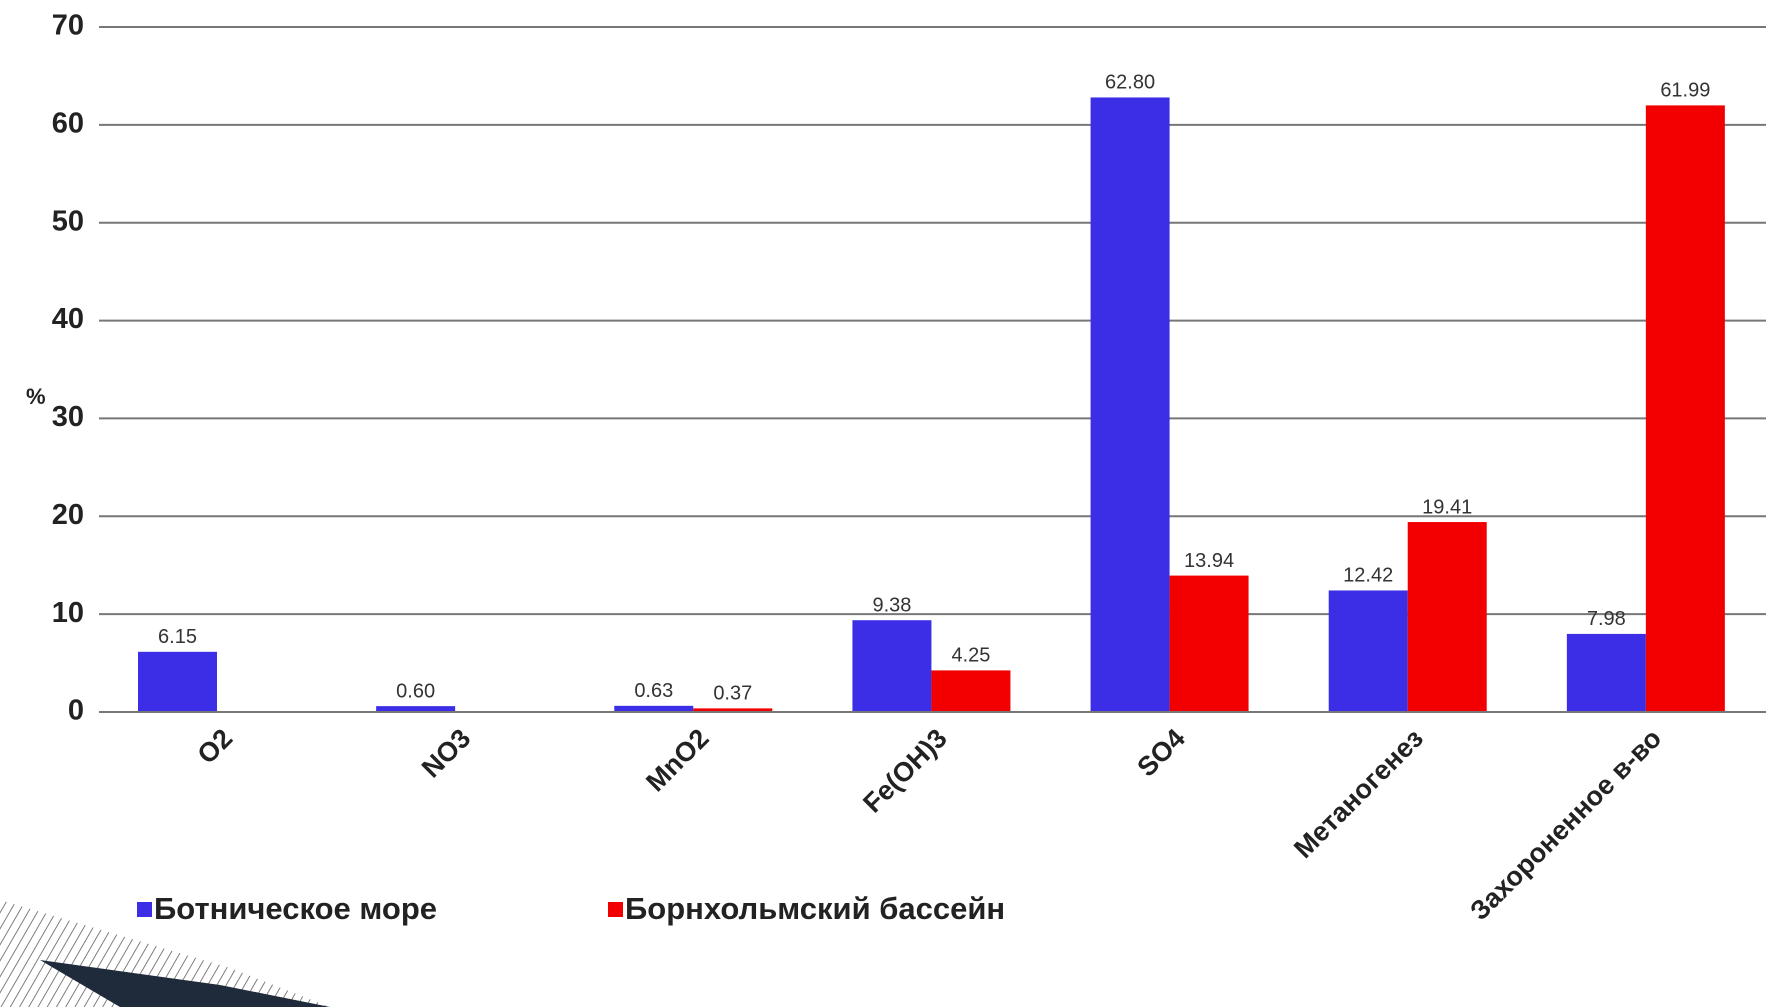 This screenshot has height=1007, width=1766. What do you see at coordinates (891, 605) in the screenshot?
I see `value-label: 9.38` at bounding box center [891, 605].